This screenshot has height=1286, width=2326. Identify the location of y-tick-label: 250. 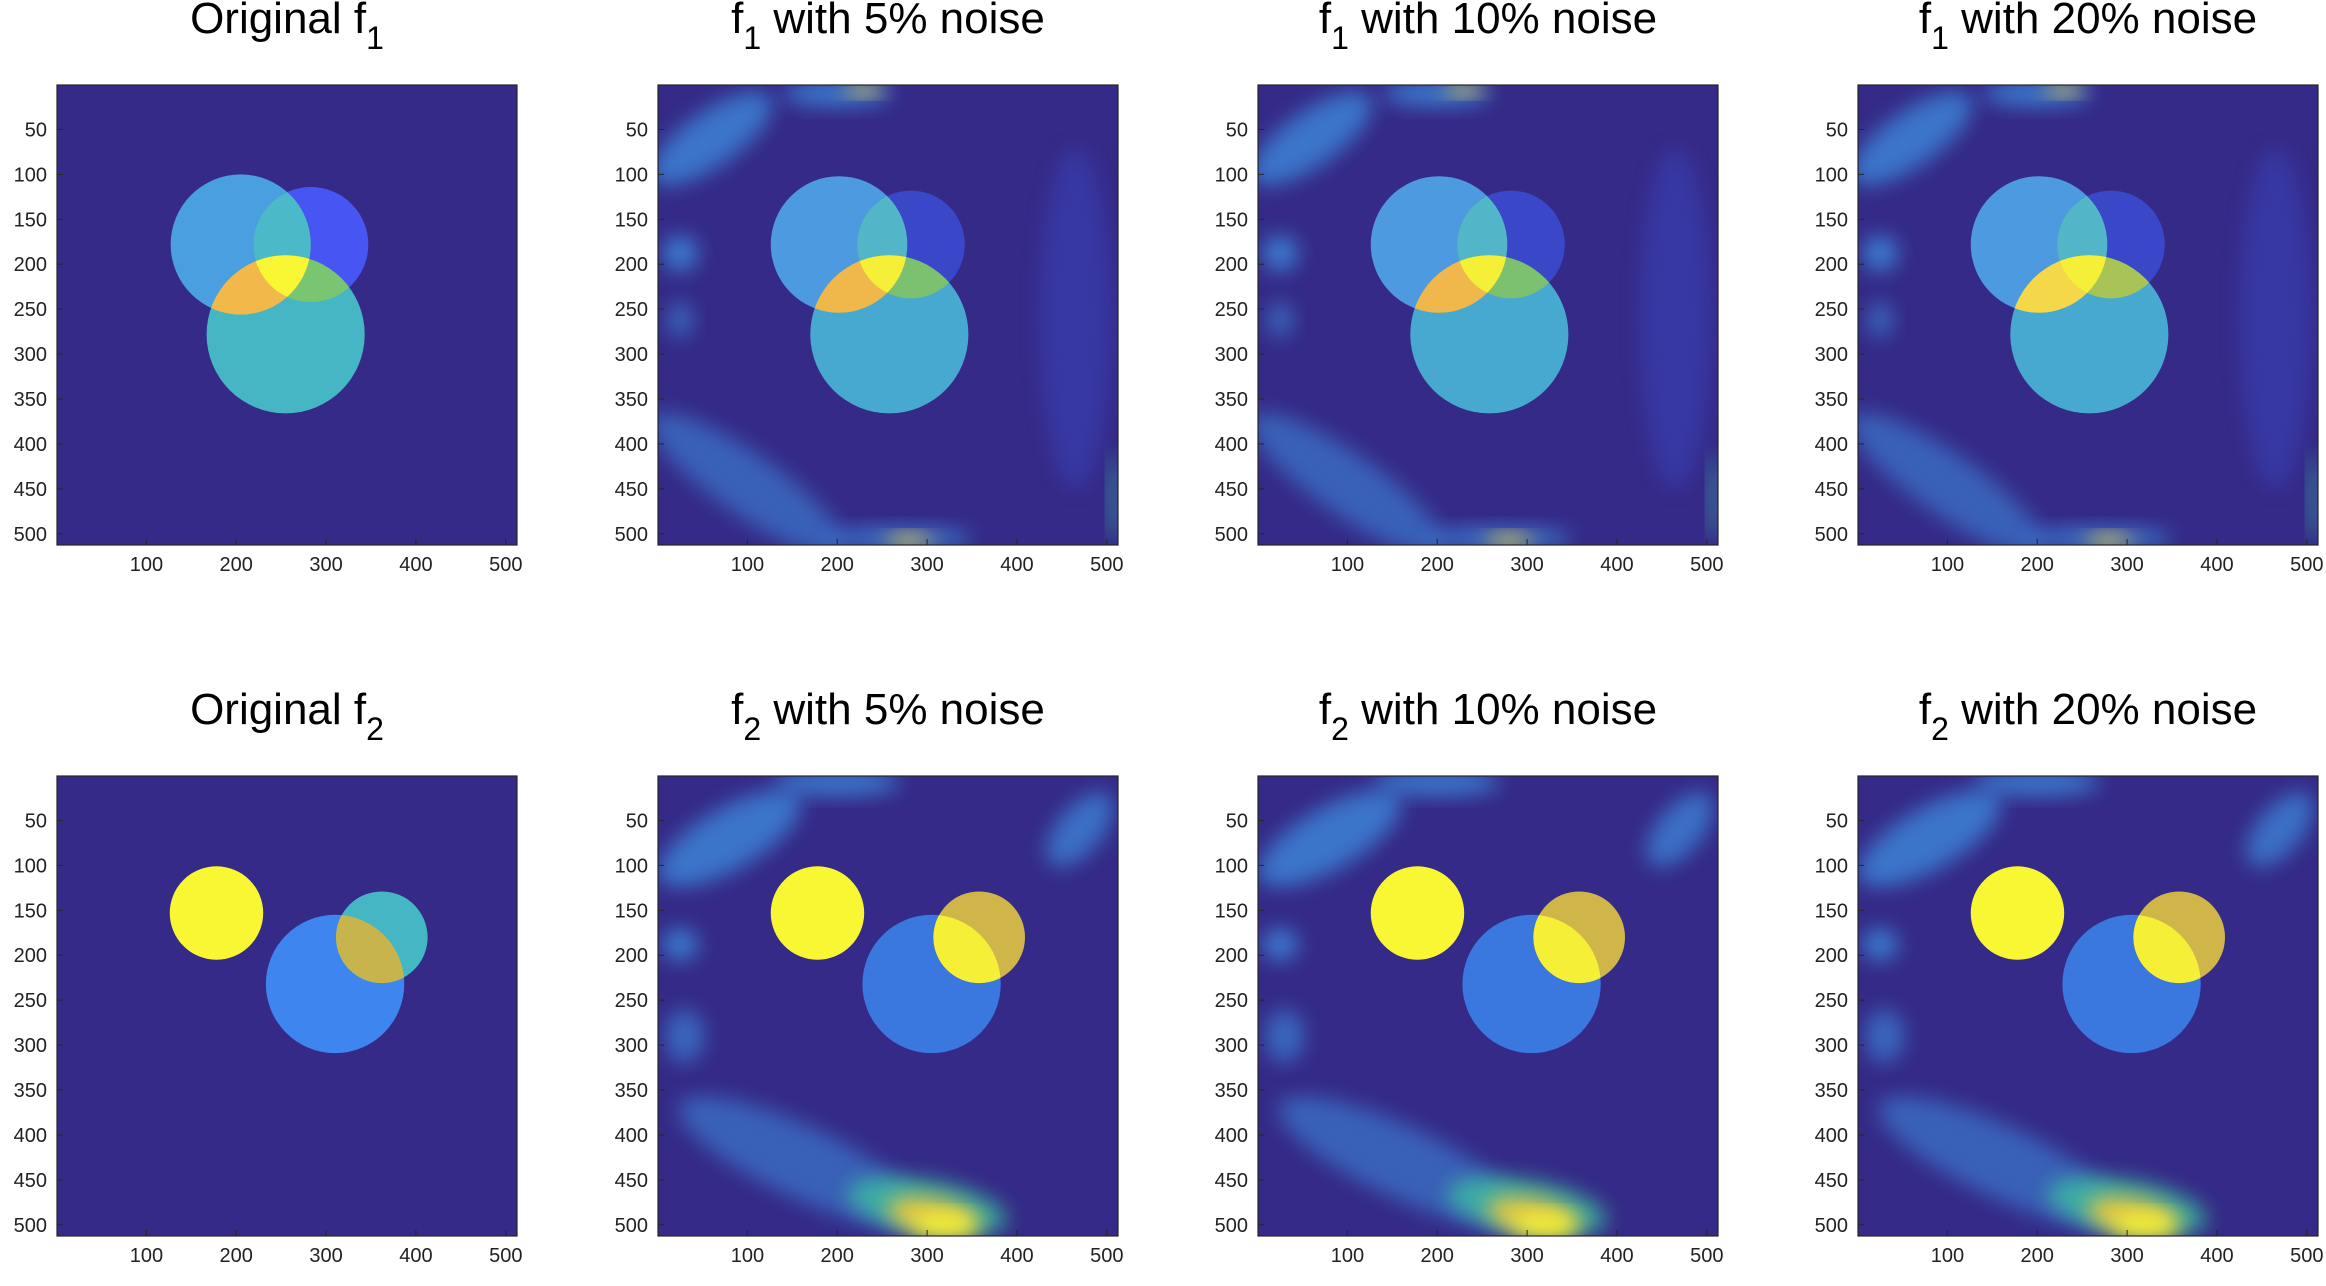
(631, 1001).